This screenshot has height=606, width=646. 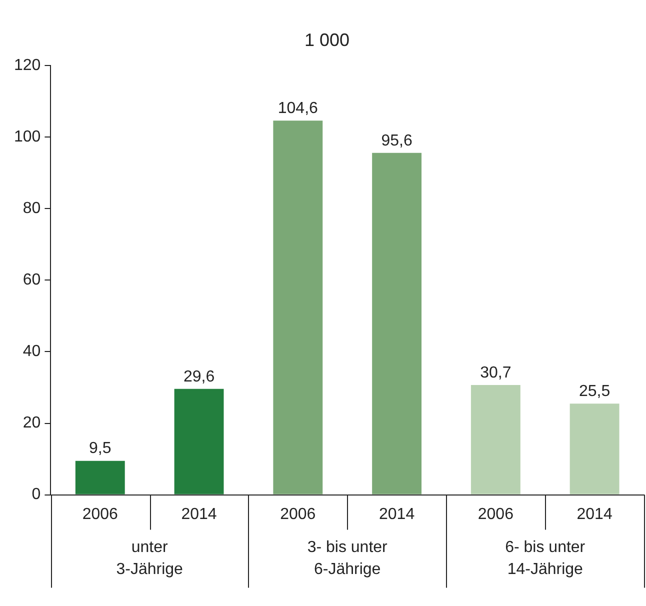 I want to click on y-tick-label: 100, so click(x=27, y=137).